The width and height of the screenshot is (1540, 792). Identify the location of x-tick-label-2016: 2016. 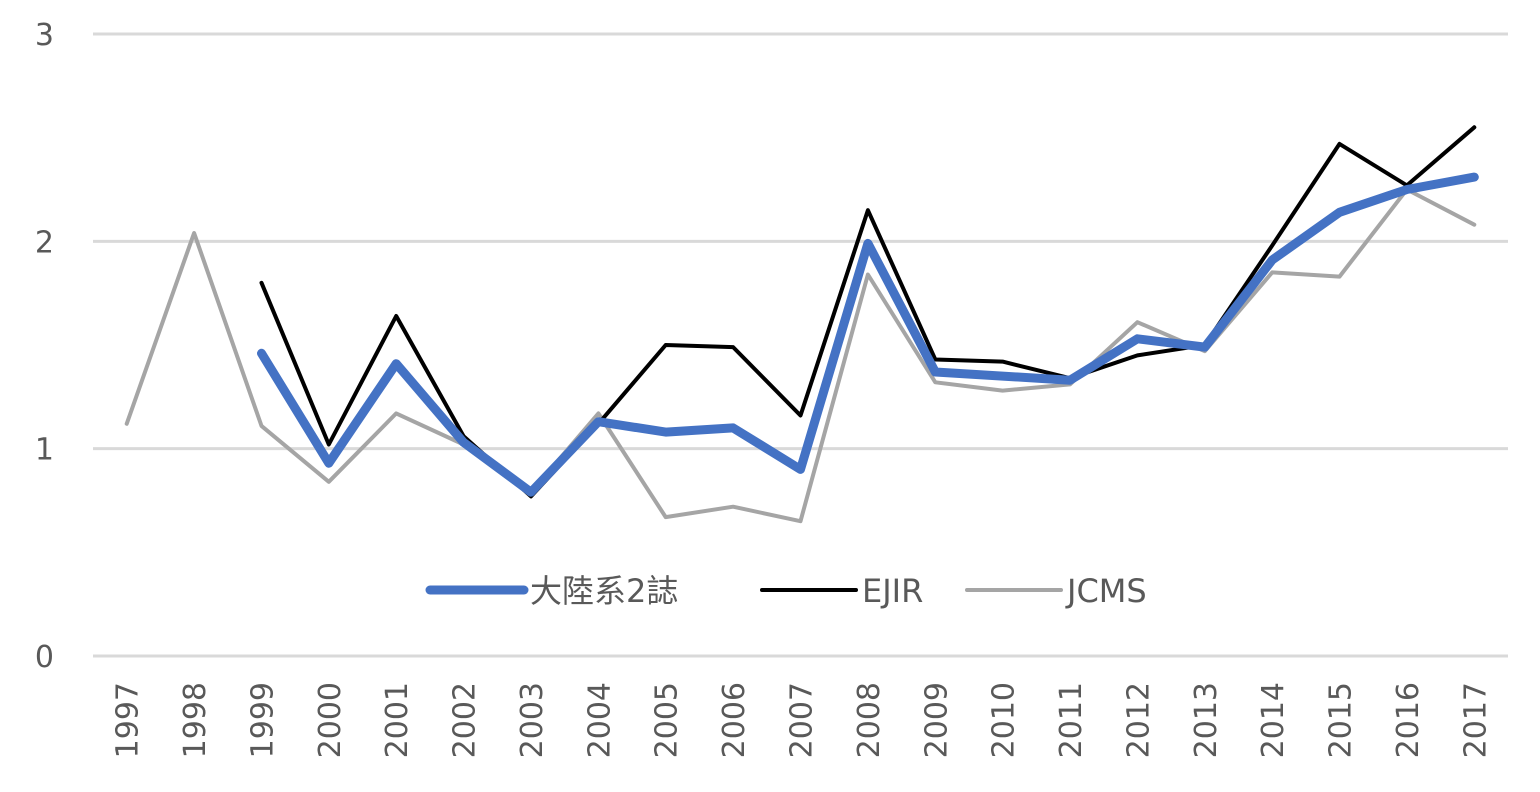
(1408, 720).